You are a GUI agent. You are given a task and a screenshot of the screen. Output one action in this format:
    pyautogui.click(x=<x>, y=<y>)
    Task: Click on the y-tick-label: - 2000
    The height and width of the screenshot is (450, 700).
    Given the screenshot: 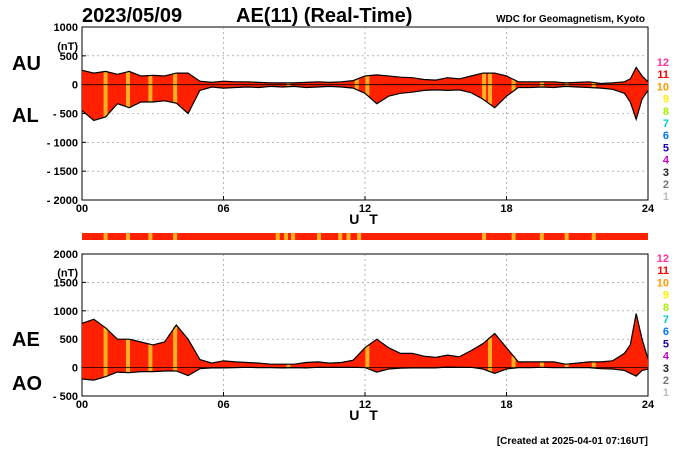 What is the action you would take?
    pyautogui.click(x=62, y=201)
    